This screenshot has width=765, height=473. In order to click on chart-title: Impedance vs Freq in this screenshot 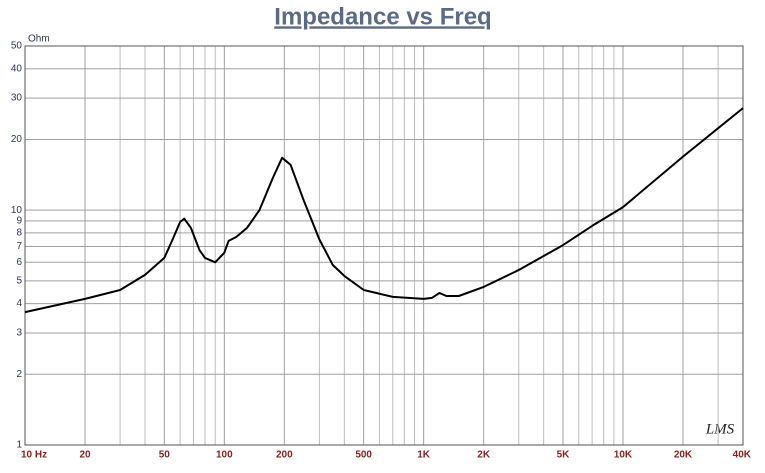, I will do `click(382, 16)`.